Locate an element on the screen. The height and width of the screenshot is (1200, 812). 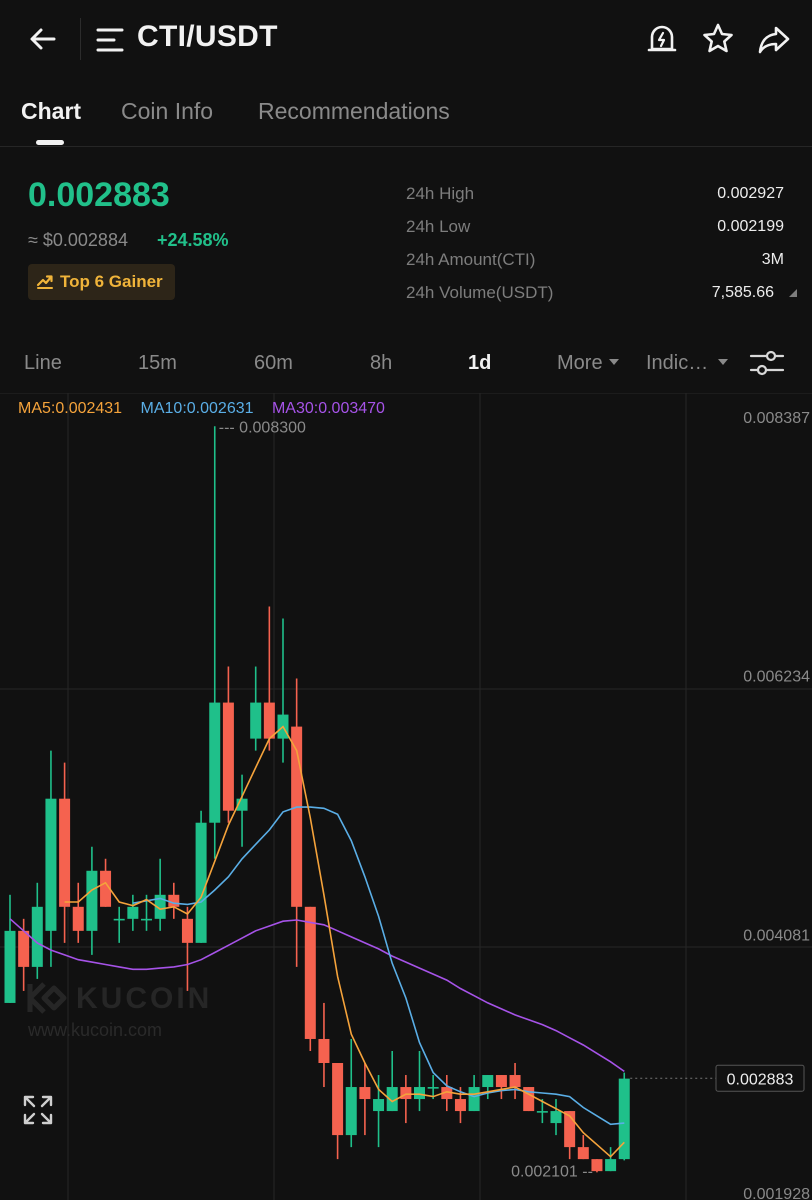
interval-60m: 60m is located at coordinates (273, 363).